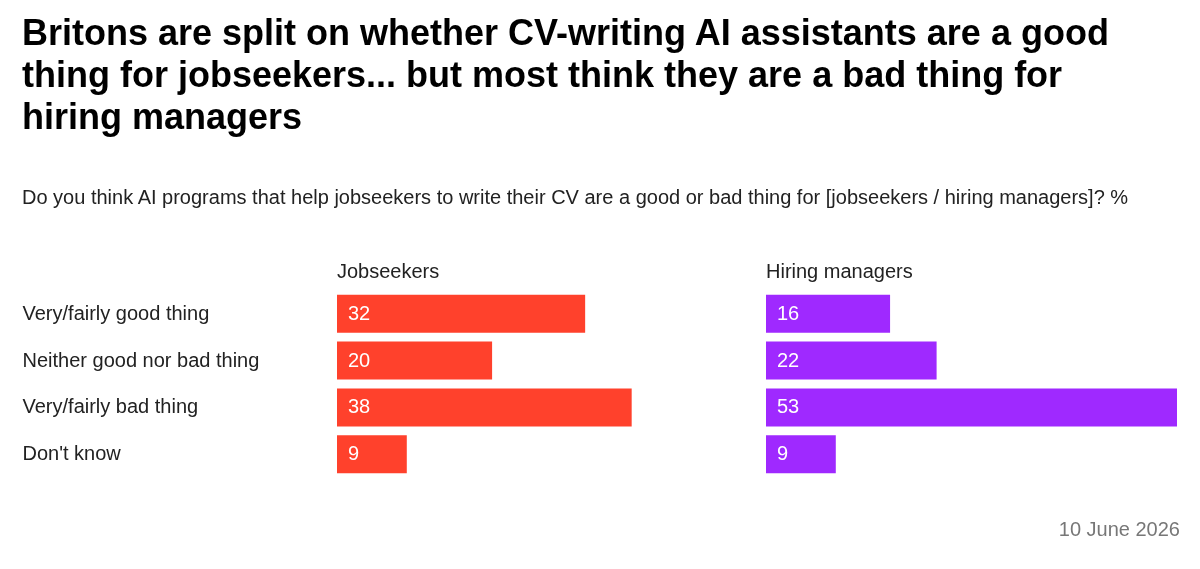  What do you see at coordinates (788, 312) in the screenshot?
I see `data-label: 16` at bounding box center [788, 312].